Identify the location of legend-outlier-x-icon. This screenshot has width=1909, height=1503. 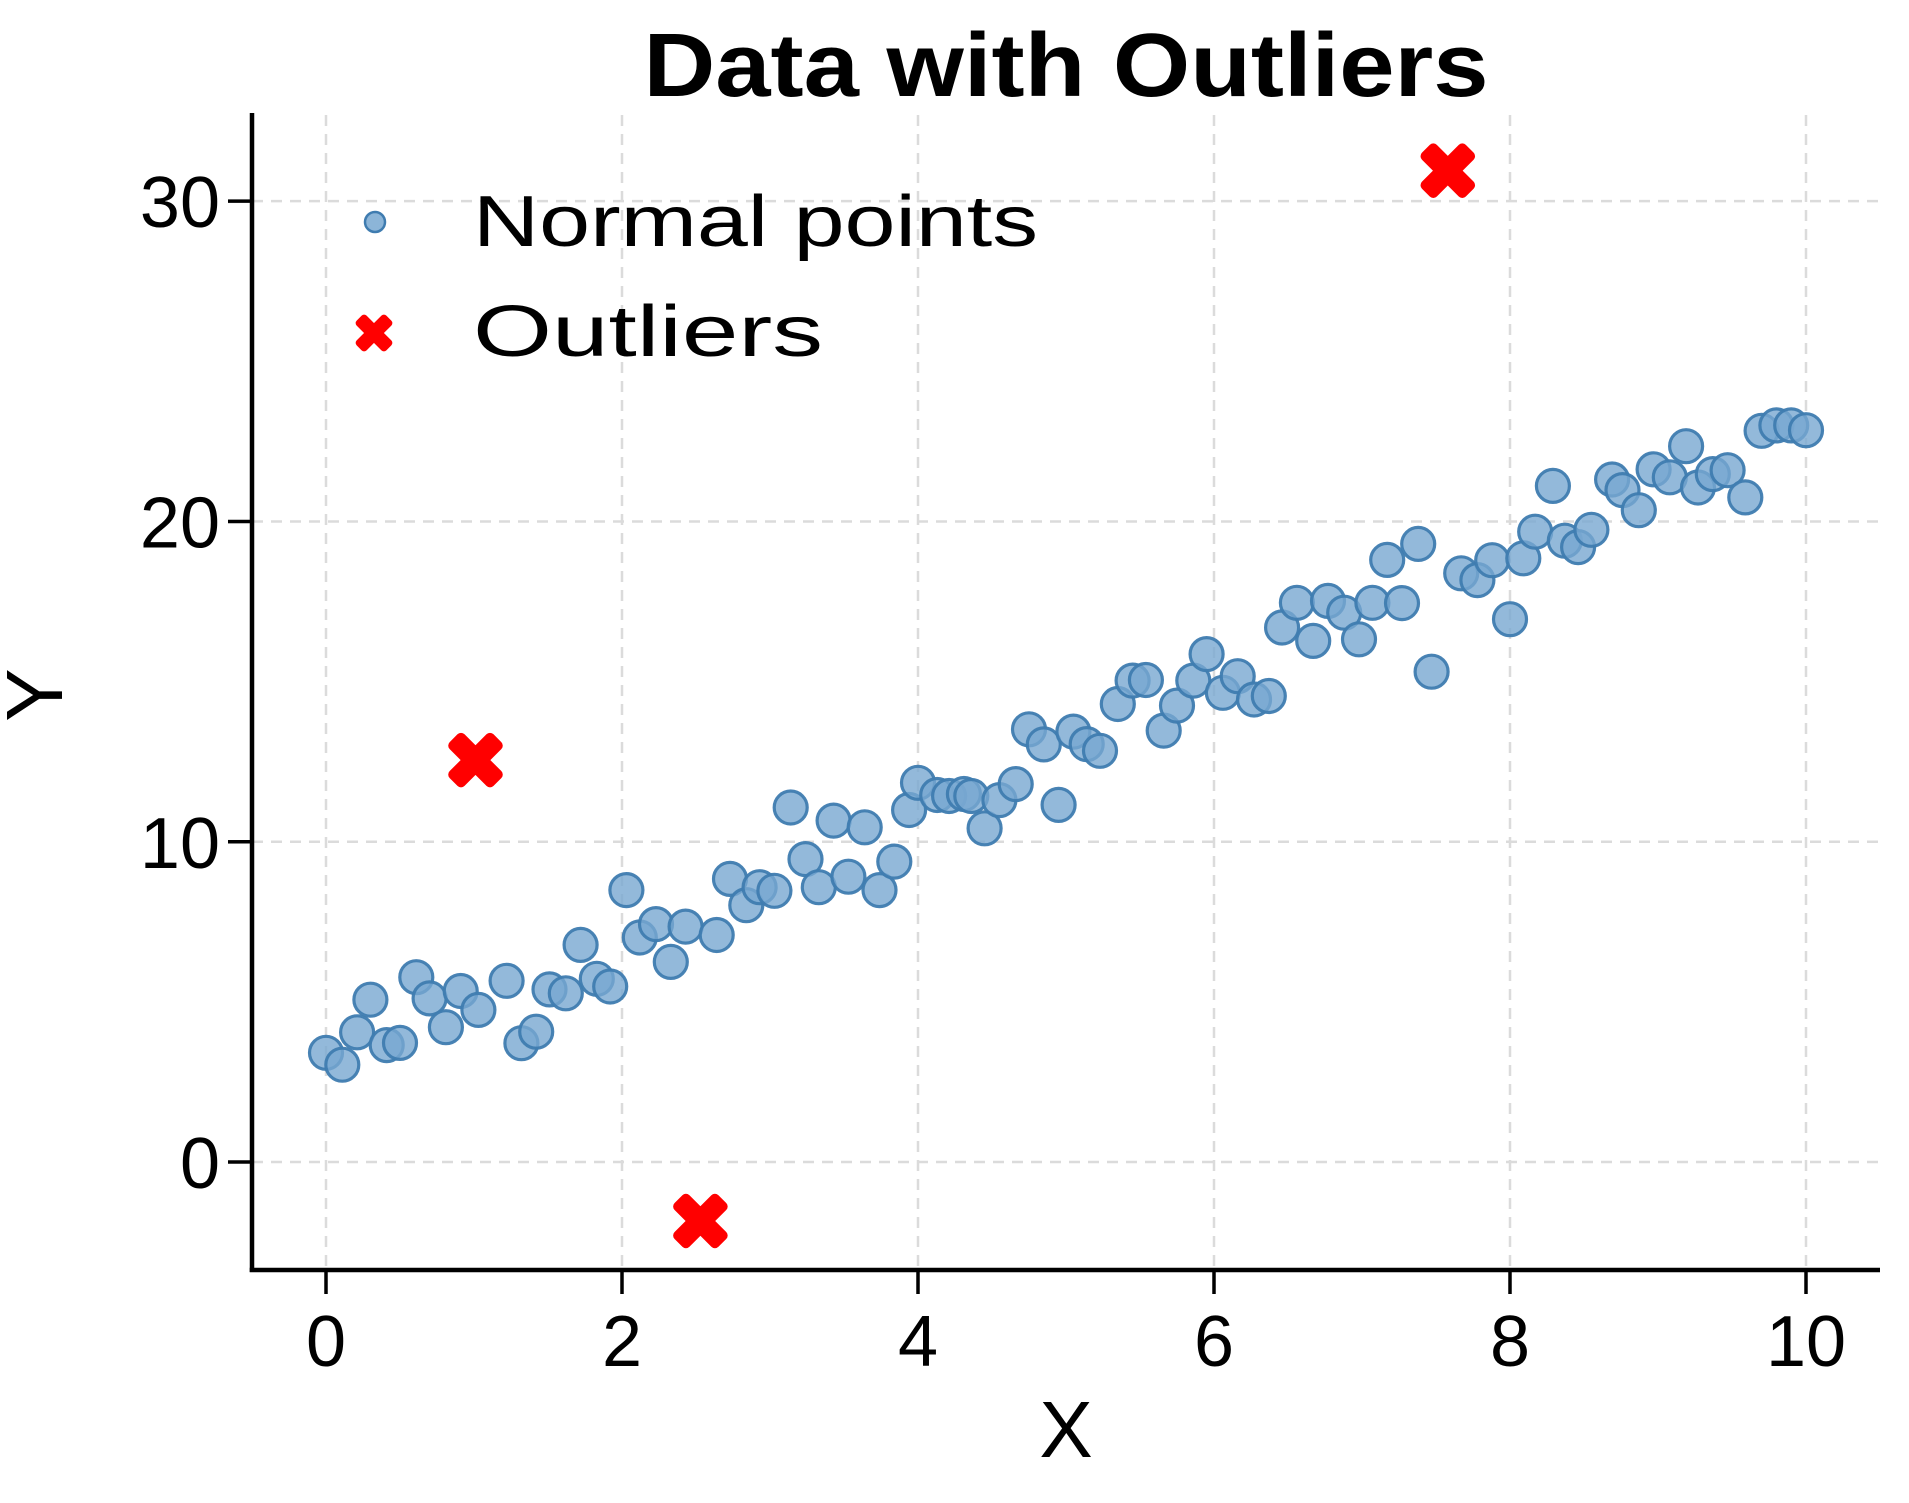
(374, 333).